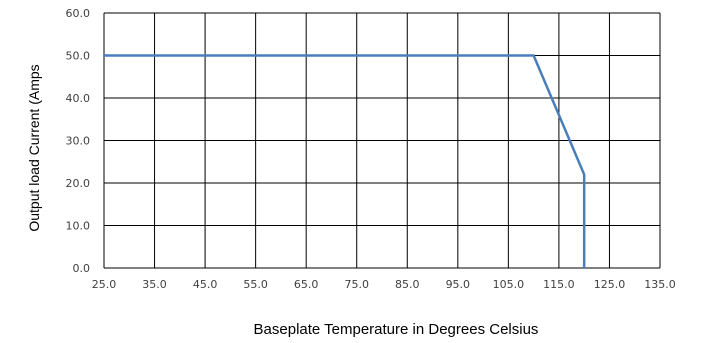 The height and width of the screenshot is (343, 703). Describe the element at coordinates (458, 284) in the screenshot. I see `x-tick-label: 95.0` at that location.